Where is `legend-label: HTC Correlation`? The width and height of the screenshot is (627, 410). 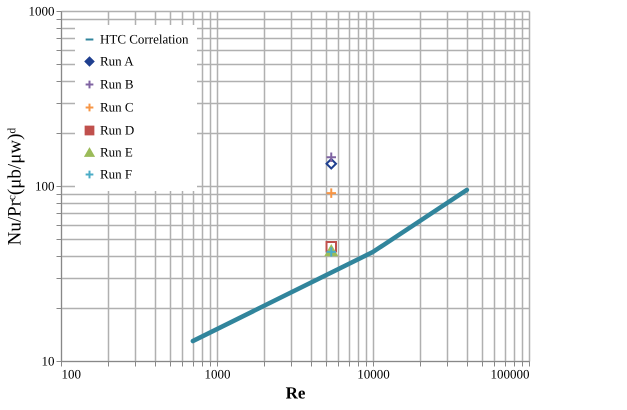
legend-label: HTC Correlation is located at coordinates (144, 39).